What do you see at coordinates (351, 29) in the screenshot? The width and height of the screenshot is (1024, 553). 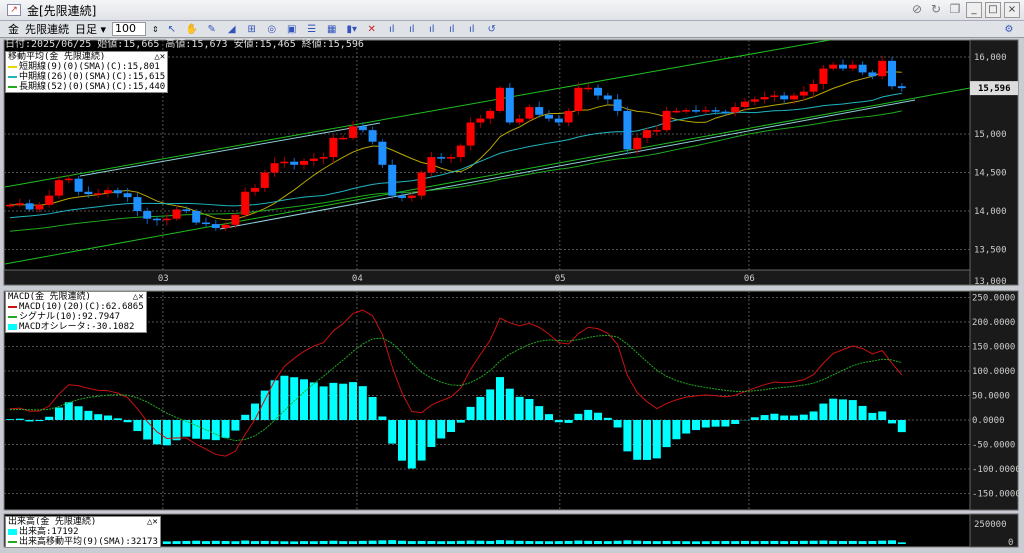 I see `bar-chart-icon: ▮▾` at bounding box center [351, 29].